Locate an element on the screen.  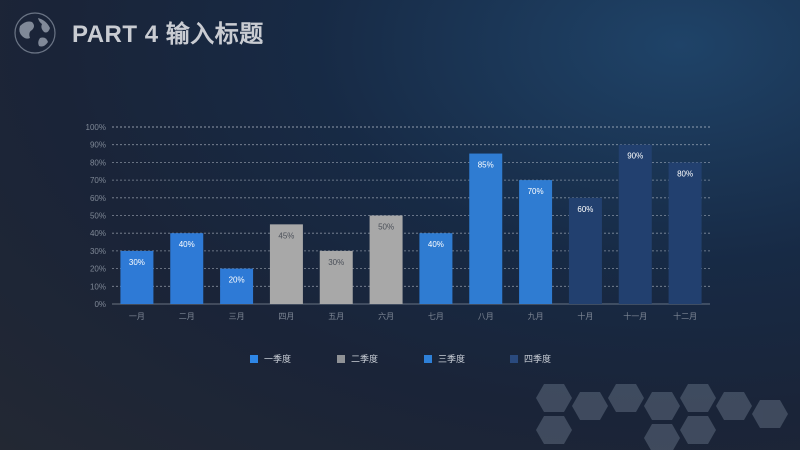
y-tick-label: 80% is located at coordinates (98, 162).